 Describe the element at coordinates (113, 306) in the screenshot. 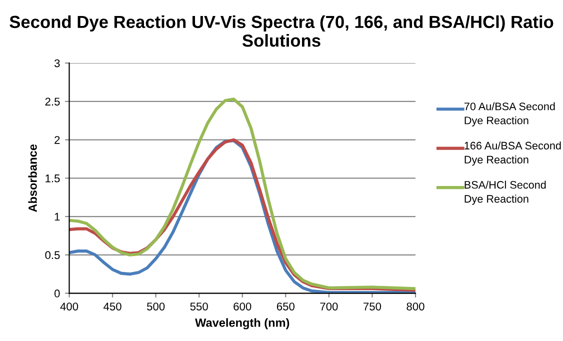

I see `x-tick-label: 450` at that location.